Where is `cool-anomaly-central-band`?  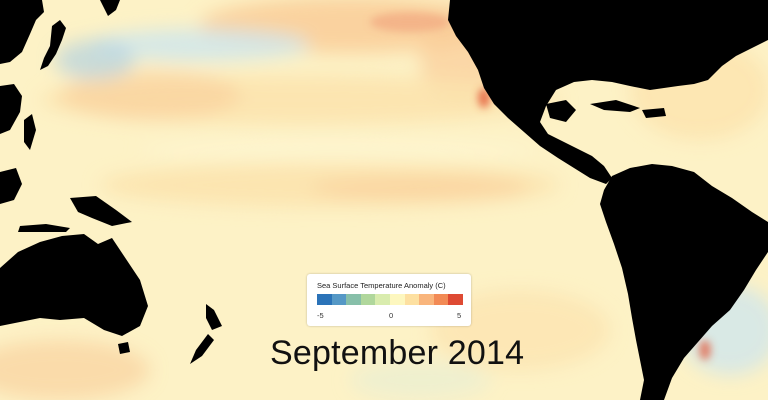
cool-anomaly-central-band is located at coordinates (340, 150).